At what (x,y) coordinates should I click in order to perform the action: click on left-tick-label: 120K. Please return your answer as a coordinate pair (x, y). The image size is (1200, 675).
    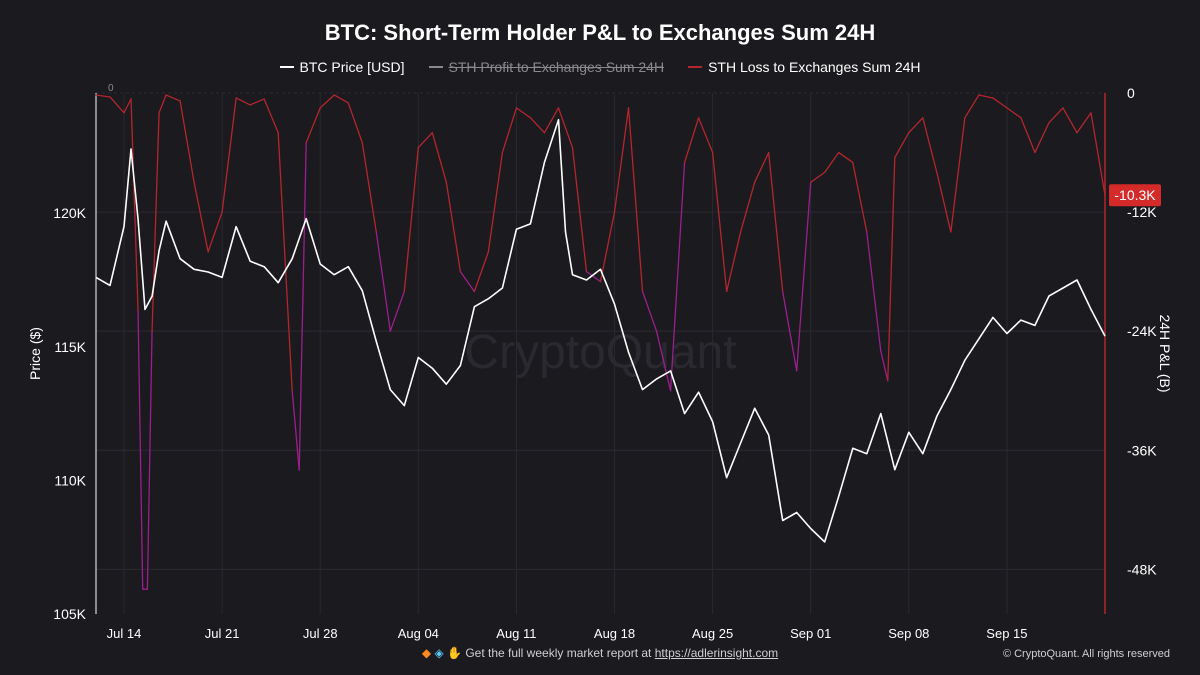
    Looking at the image, I should click on (69, 213).